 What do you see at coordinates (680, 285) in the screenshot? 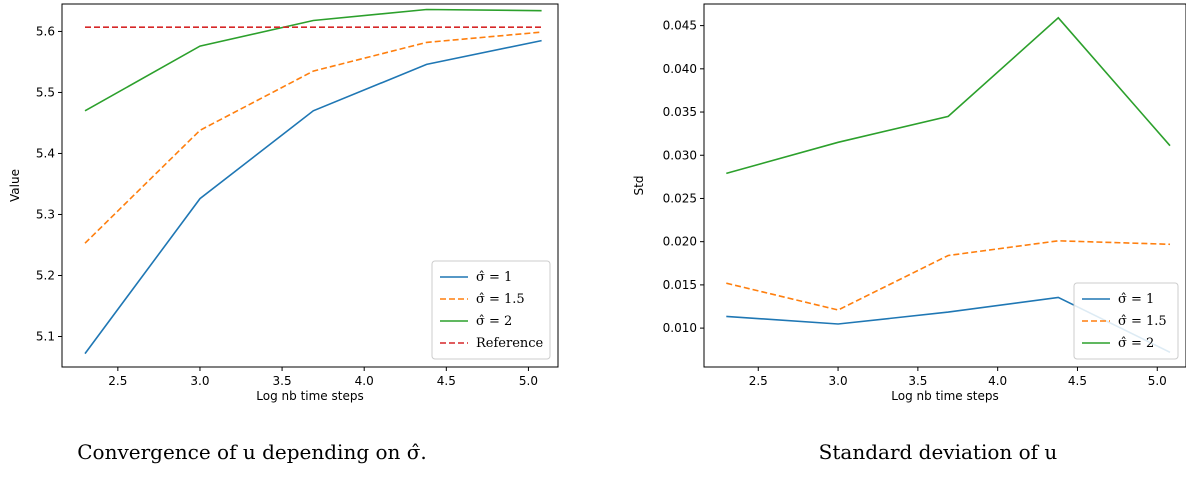
I see `y-tick-label: 0.015` at bounding box center [680, 285].